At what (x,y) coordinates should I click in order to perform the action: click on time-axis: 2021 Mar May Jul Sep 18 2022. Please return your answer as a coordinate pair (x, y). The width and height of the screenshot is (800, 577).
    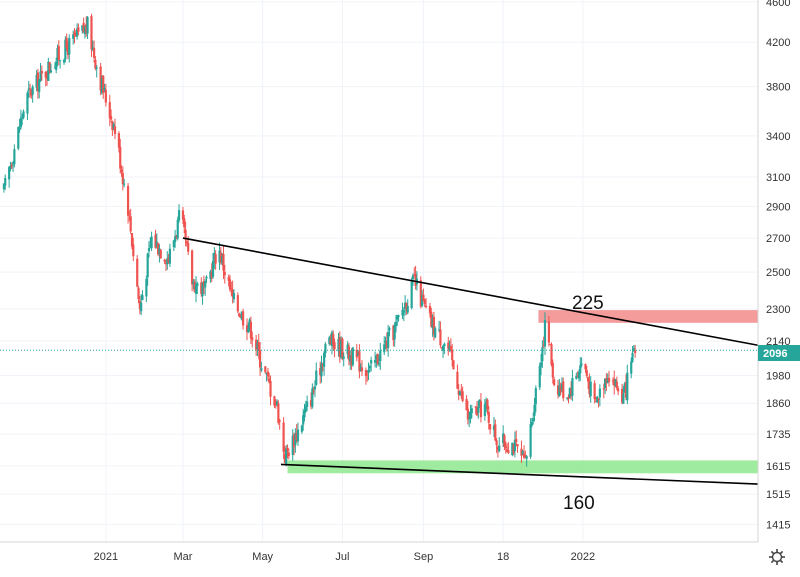
    Looking at the image, I should click on (345, 557).